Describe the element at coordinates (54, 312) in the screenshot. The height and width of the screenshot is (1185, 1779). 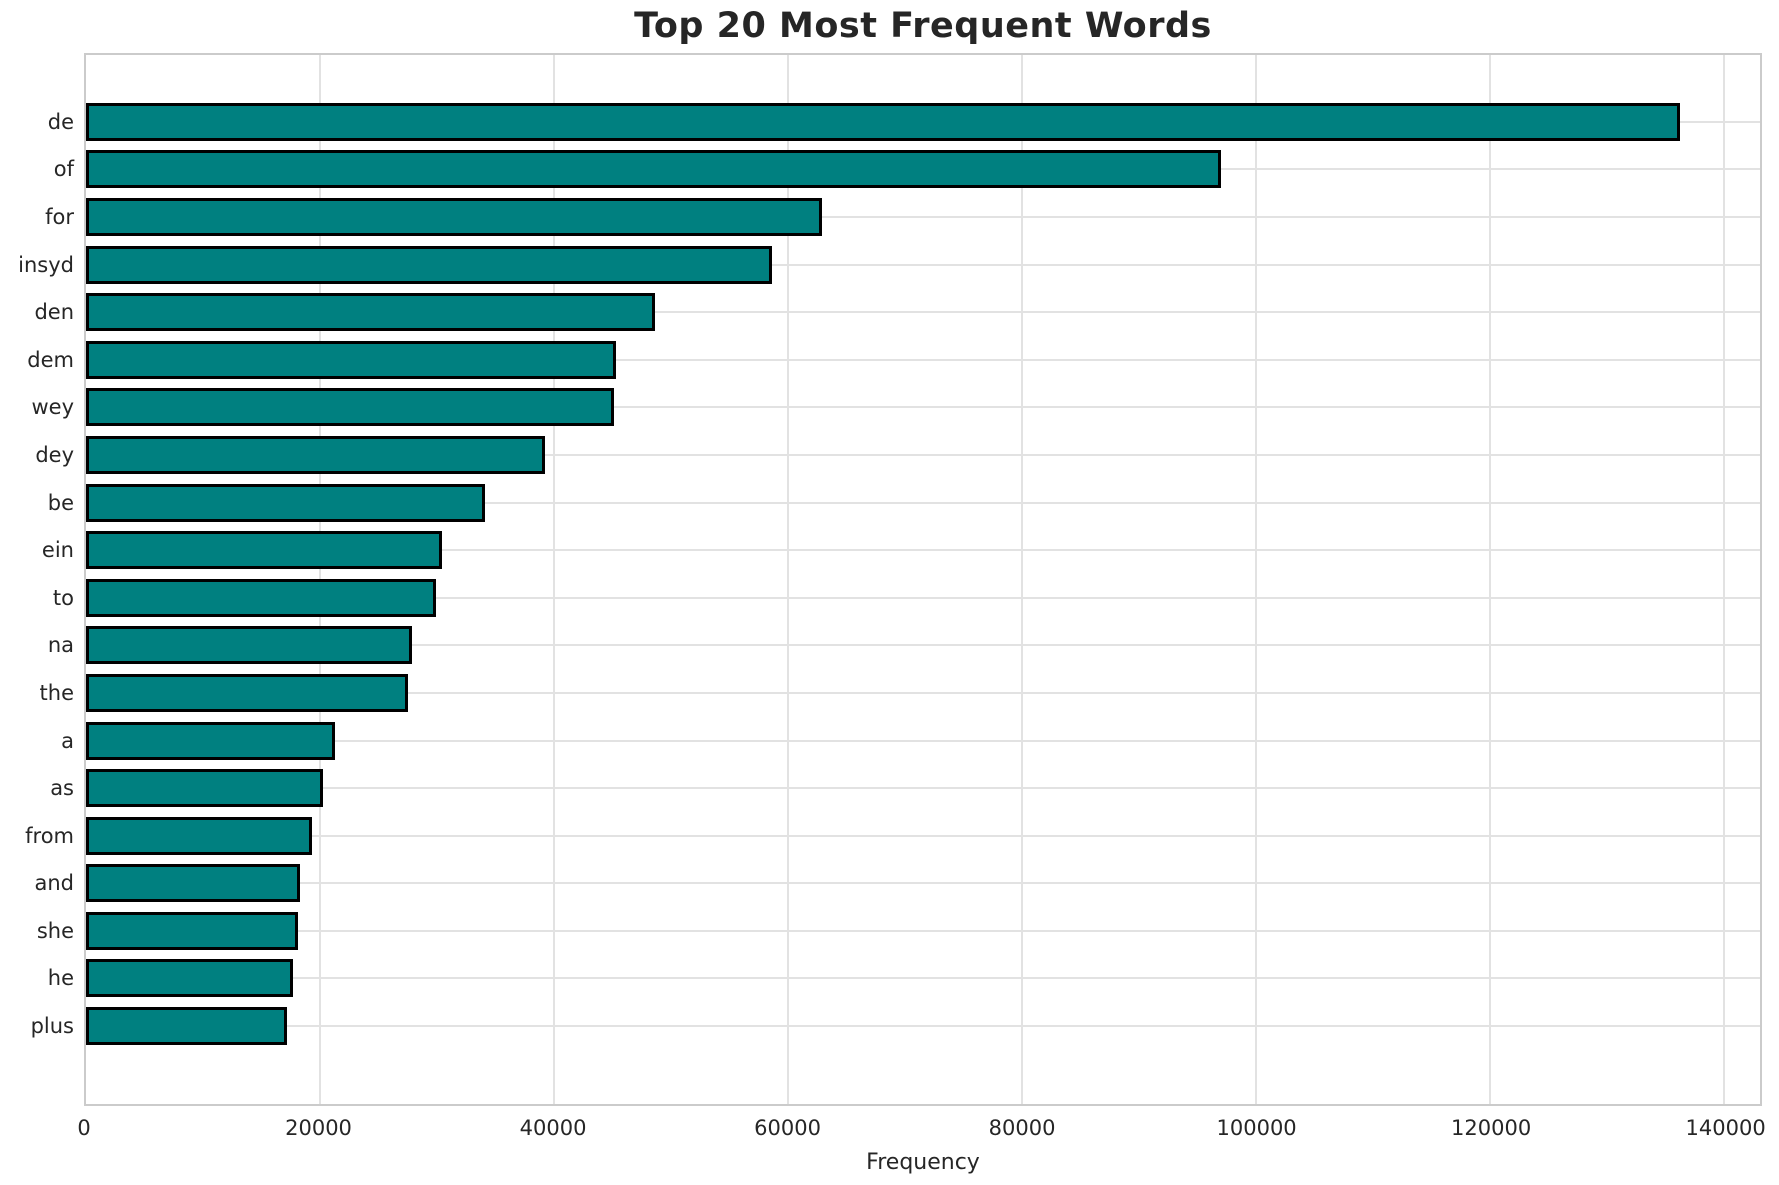
I see `y-axis-label: den` at that location.